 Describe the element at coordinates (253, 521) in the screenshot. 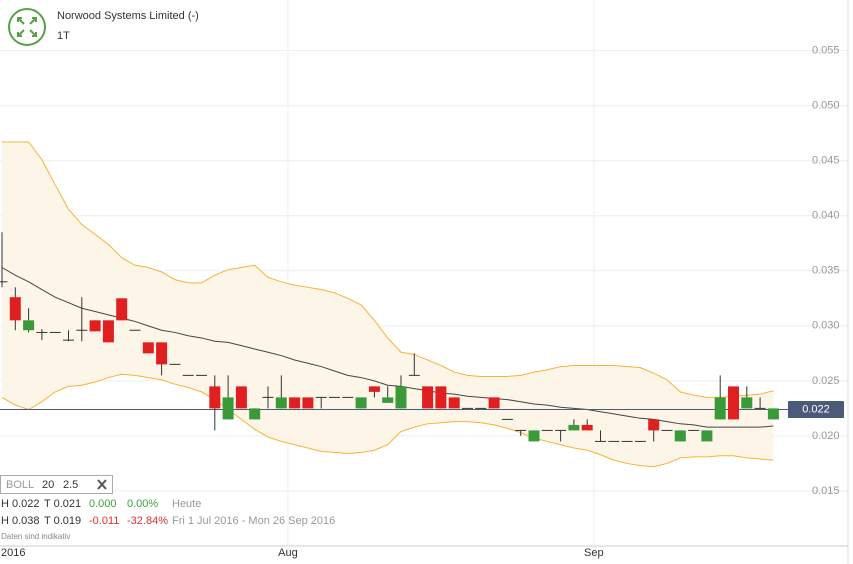

I see `stat-range: Fri 1 Jul 2016 - Mon 26 Sep 2016` at that location.